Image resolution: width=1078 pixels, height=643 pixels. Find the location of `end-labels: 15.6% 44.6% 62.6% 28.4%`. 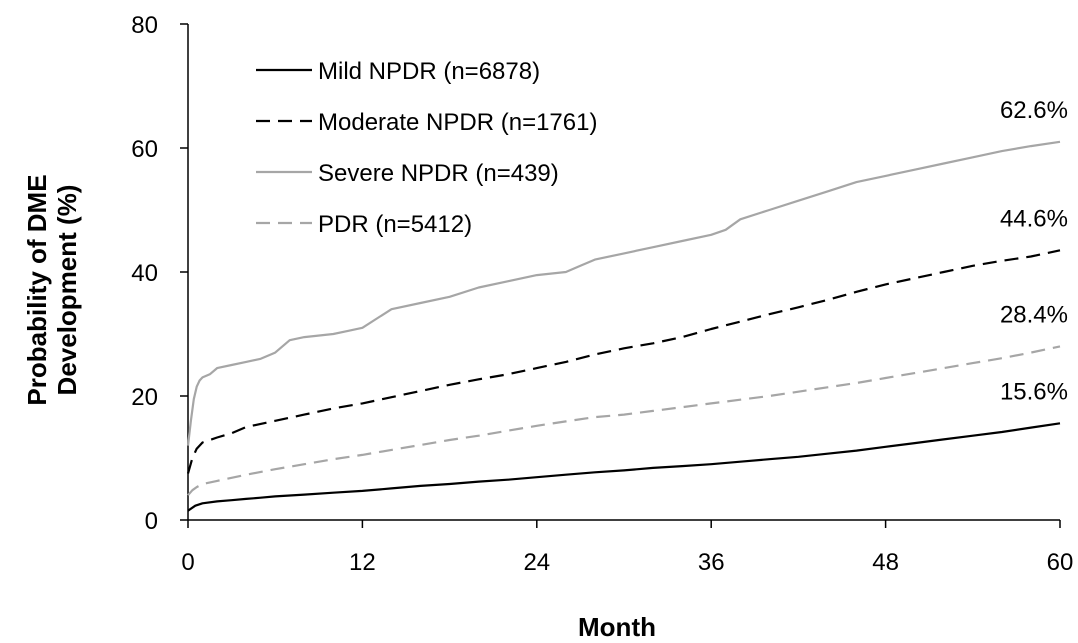

end-labels: 15.6% 44.6% 62.6% 28.4% is located at coordinates (1034, 251).